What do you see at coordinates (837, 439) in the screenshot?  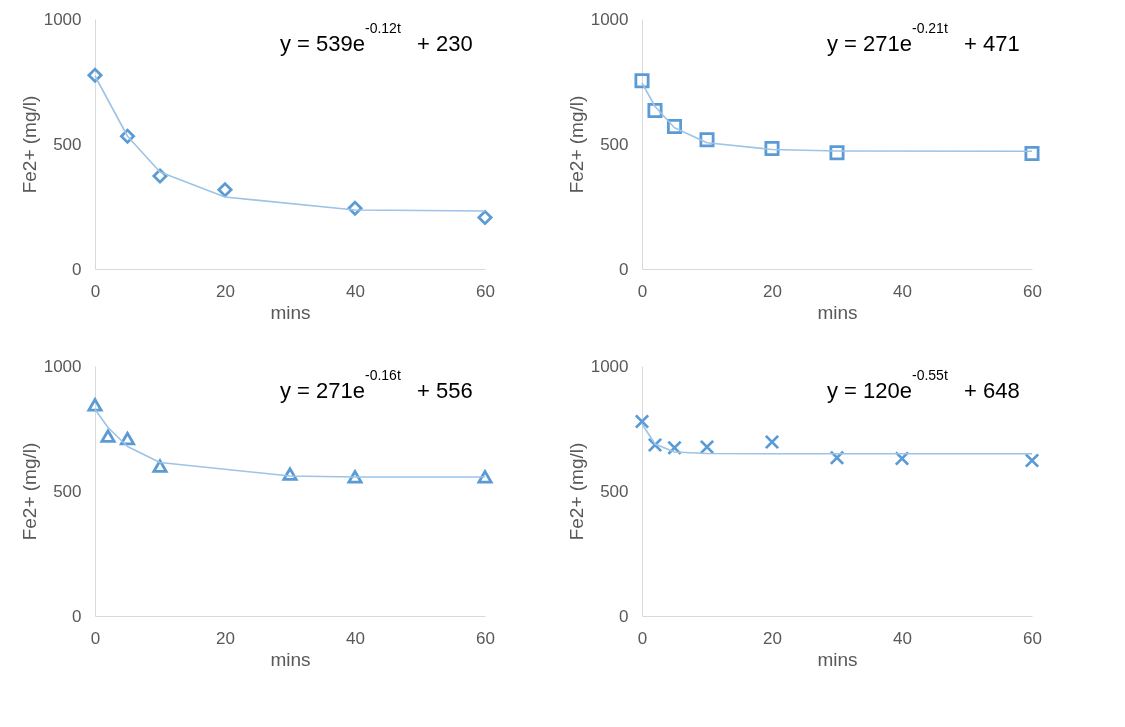 I see `line-series` at bounding box center [837, 439].